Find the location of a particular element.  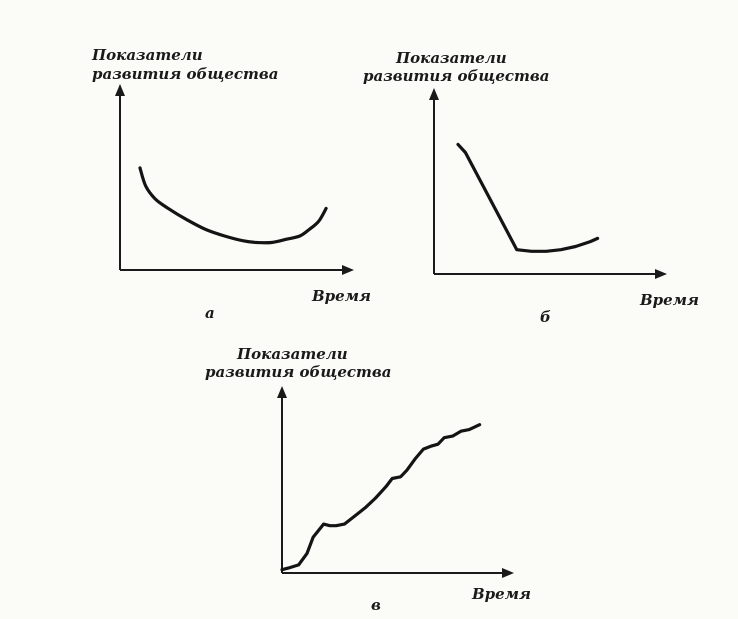

series-line-a is located at coordinates (233, 205).